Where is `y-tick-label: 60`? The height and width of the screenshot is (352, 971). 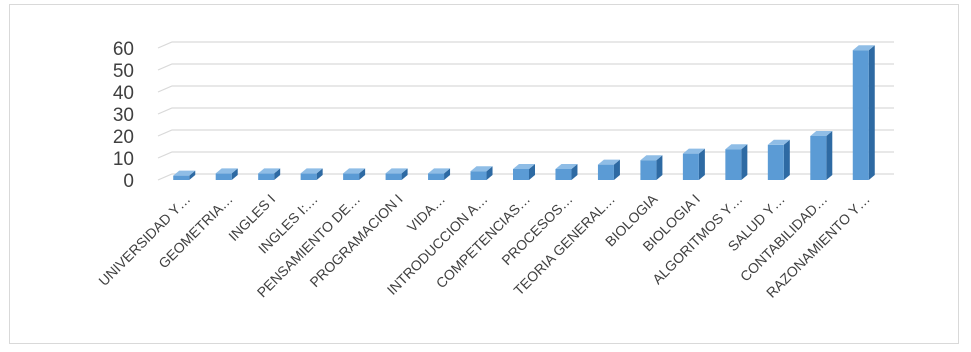
y-tick-label: 60 is located at coordinates (123, 49).